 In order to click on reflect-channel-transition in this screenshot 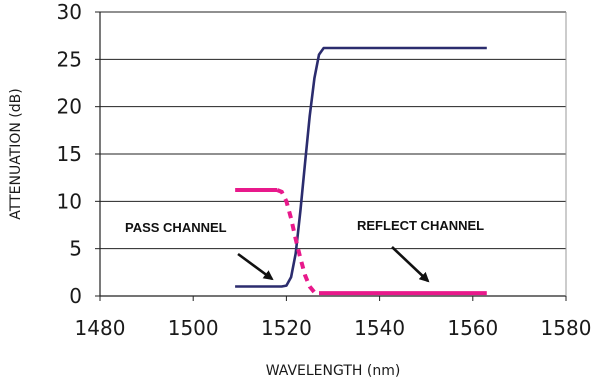, I will do `click(298, 242)`.